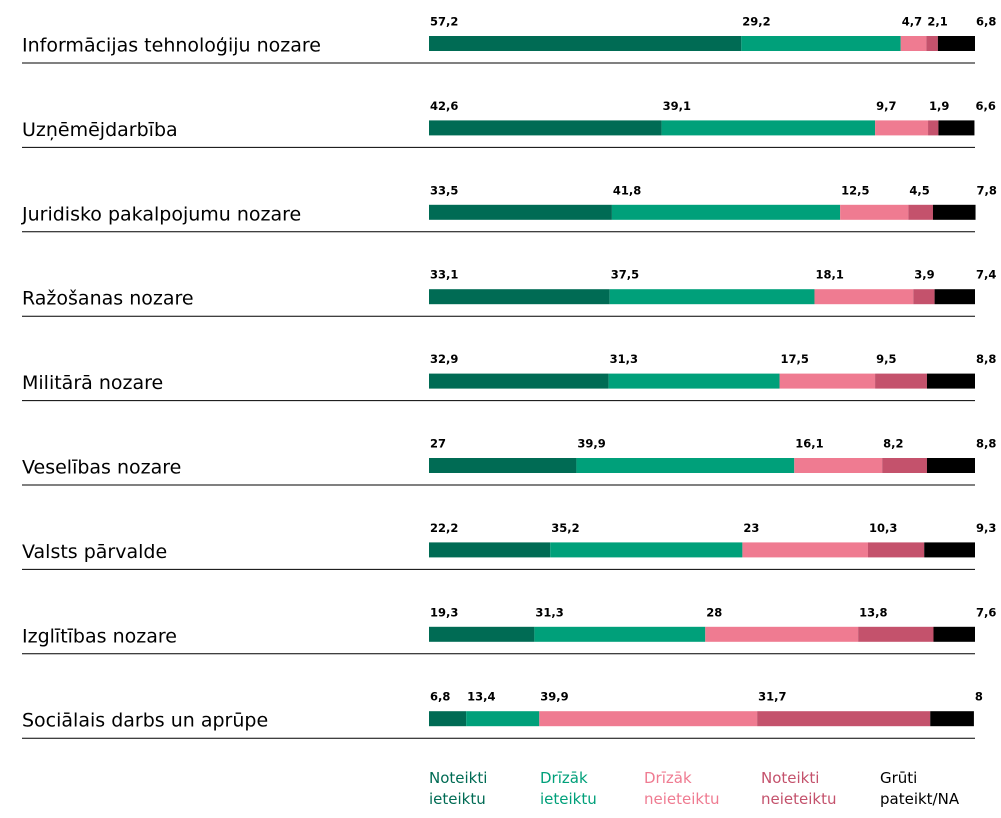 This screenshot has height=818, width=1001. What do you see at coordinates (986, 275) in the screenshot?
I see `value-label: 7,4` at bounding box center [986, 275].